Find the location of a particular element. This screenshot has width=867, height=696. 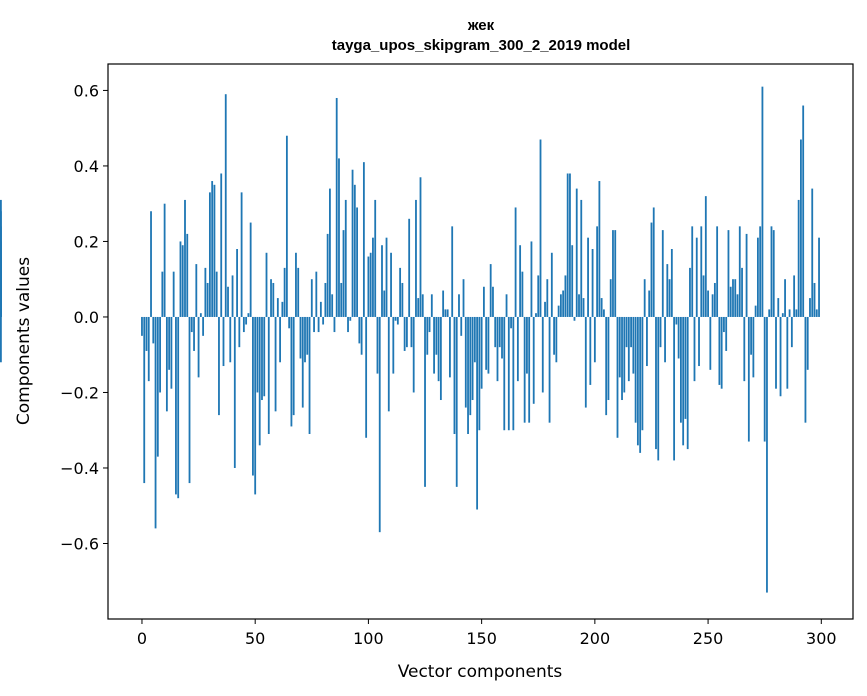

y-tick-label: −0.4 is located at coordinates (79, 468).